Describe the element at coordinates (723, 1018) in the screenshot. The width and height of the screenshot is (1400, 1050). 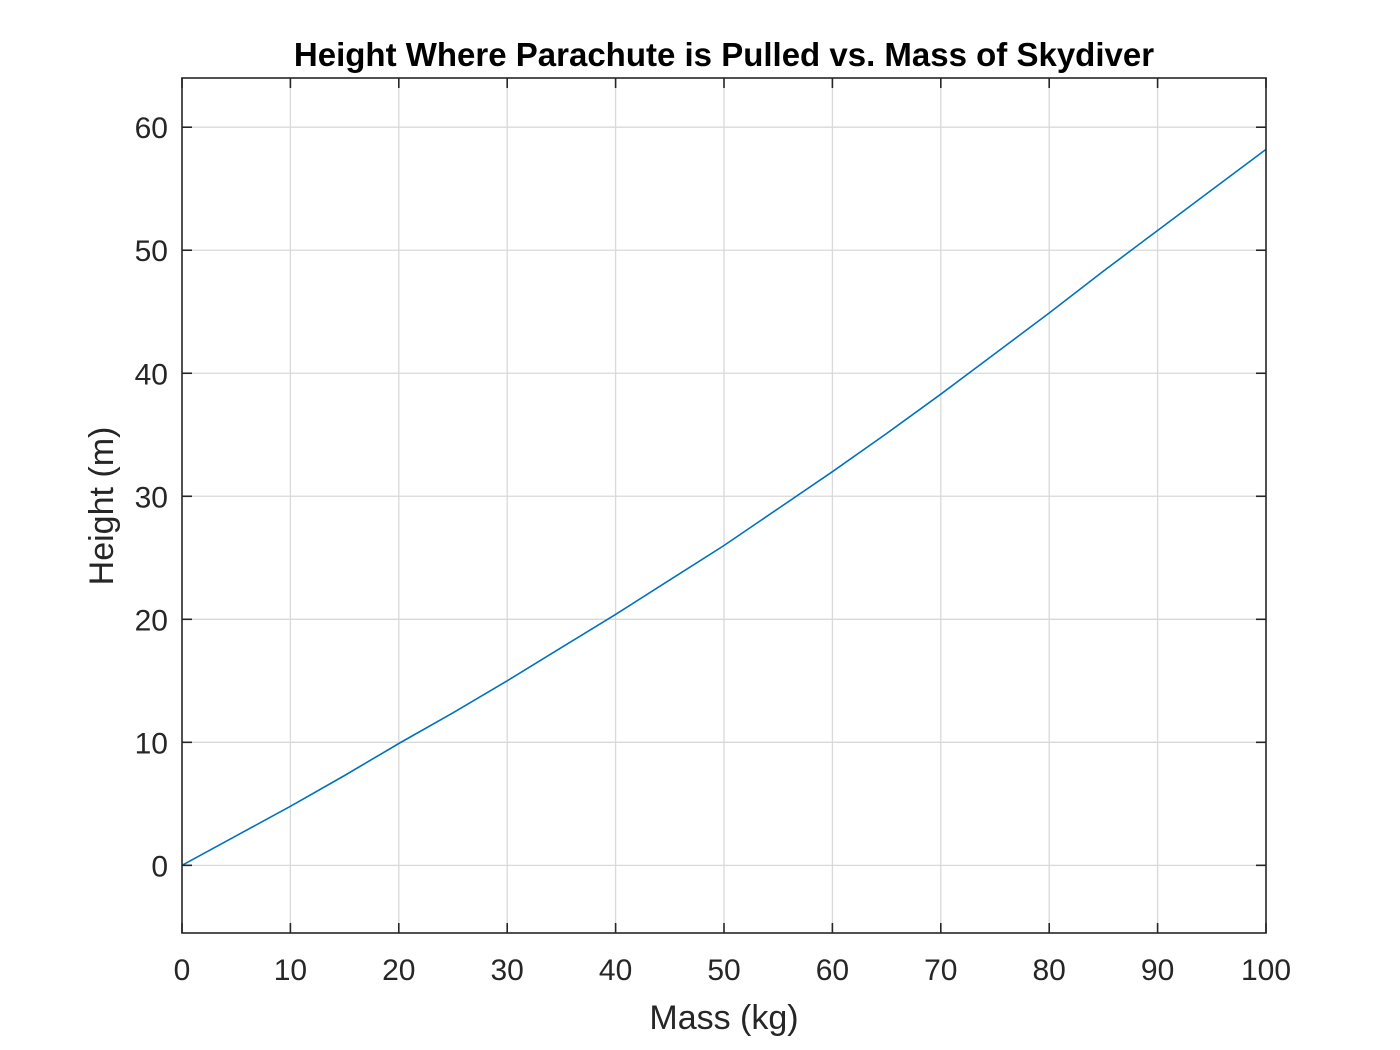
I see `x-axis-label: Mass (kg)` at that location.